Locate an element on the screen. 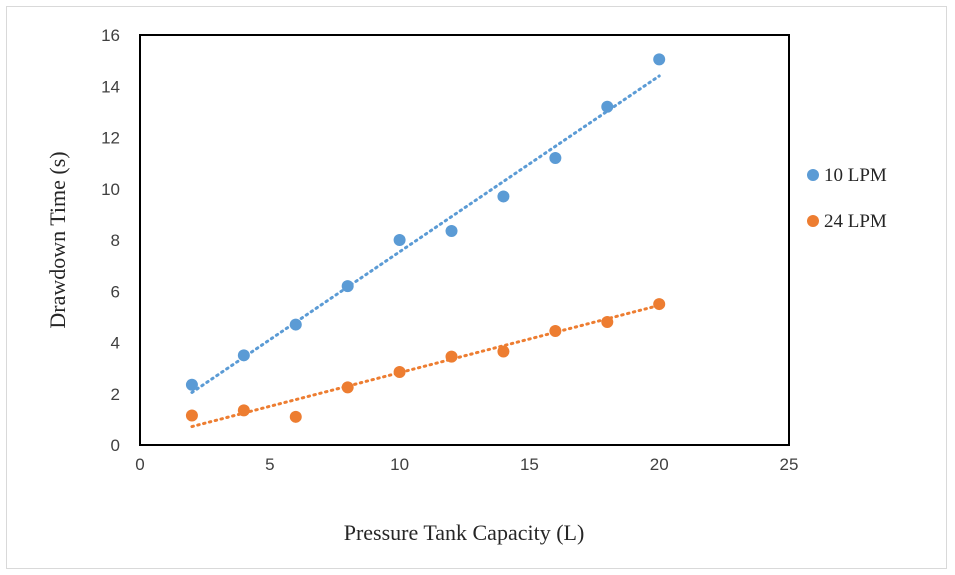  y-tick-label: 4 is located at coordinates (115, 343).